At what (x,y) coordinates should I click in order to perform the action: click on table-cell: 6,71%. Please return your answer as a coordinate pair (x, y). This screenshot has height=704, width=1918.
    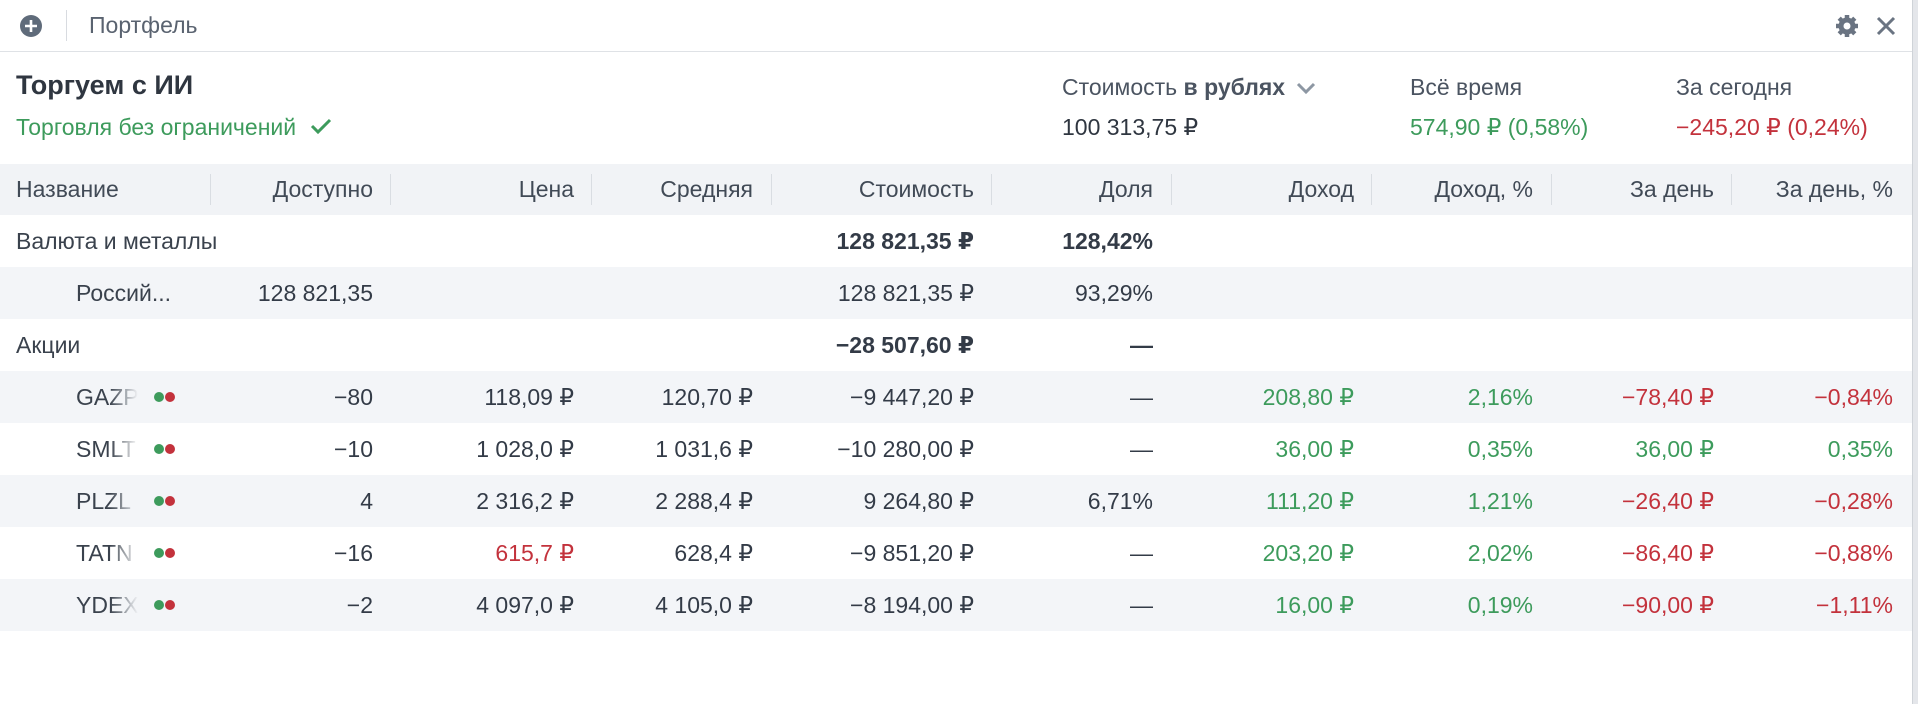
    Looking at the image, I should click on (1120, 501).